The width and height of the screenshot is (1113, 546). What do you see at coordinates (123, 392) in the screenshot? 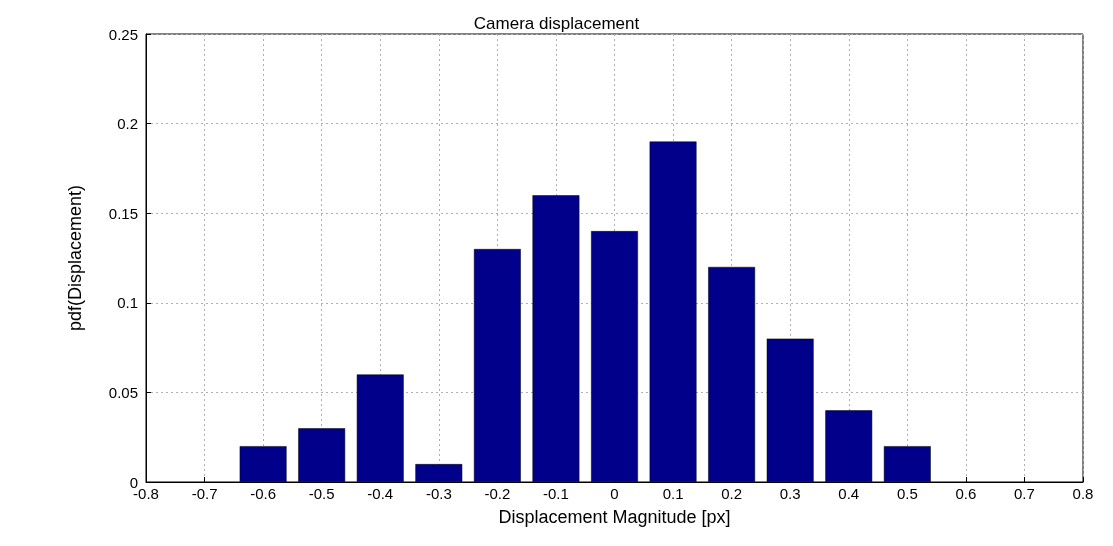
I see `y-tick-label: 0.05` at bounding box center [123, 392].